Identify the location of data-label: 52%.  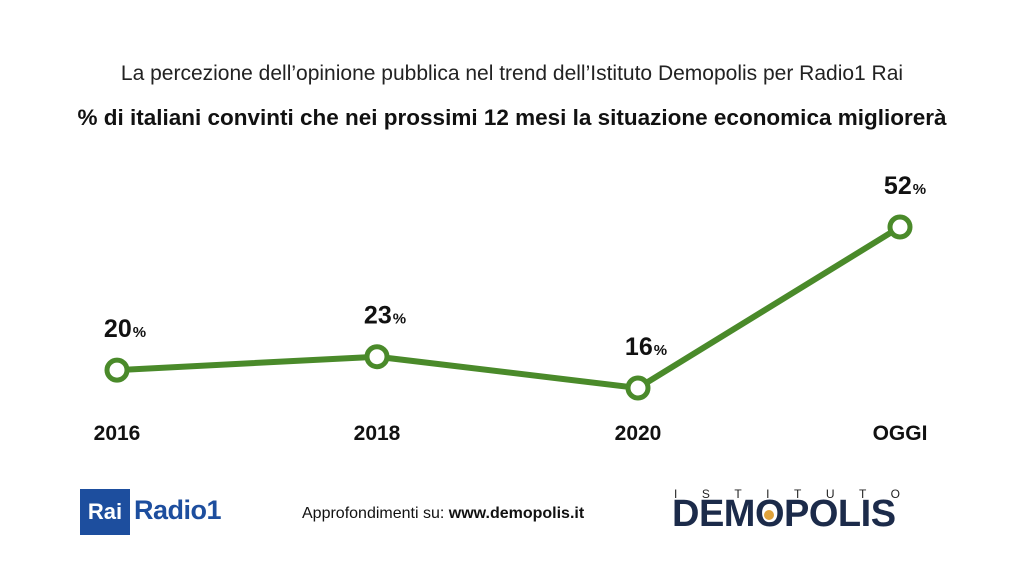
(905, 186).